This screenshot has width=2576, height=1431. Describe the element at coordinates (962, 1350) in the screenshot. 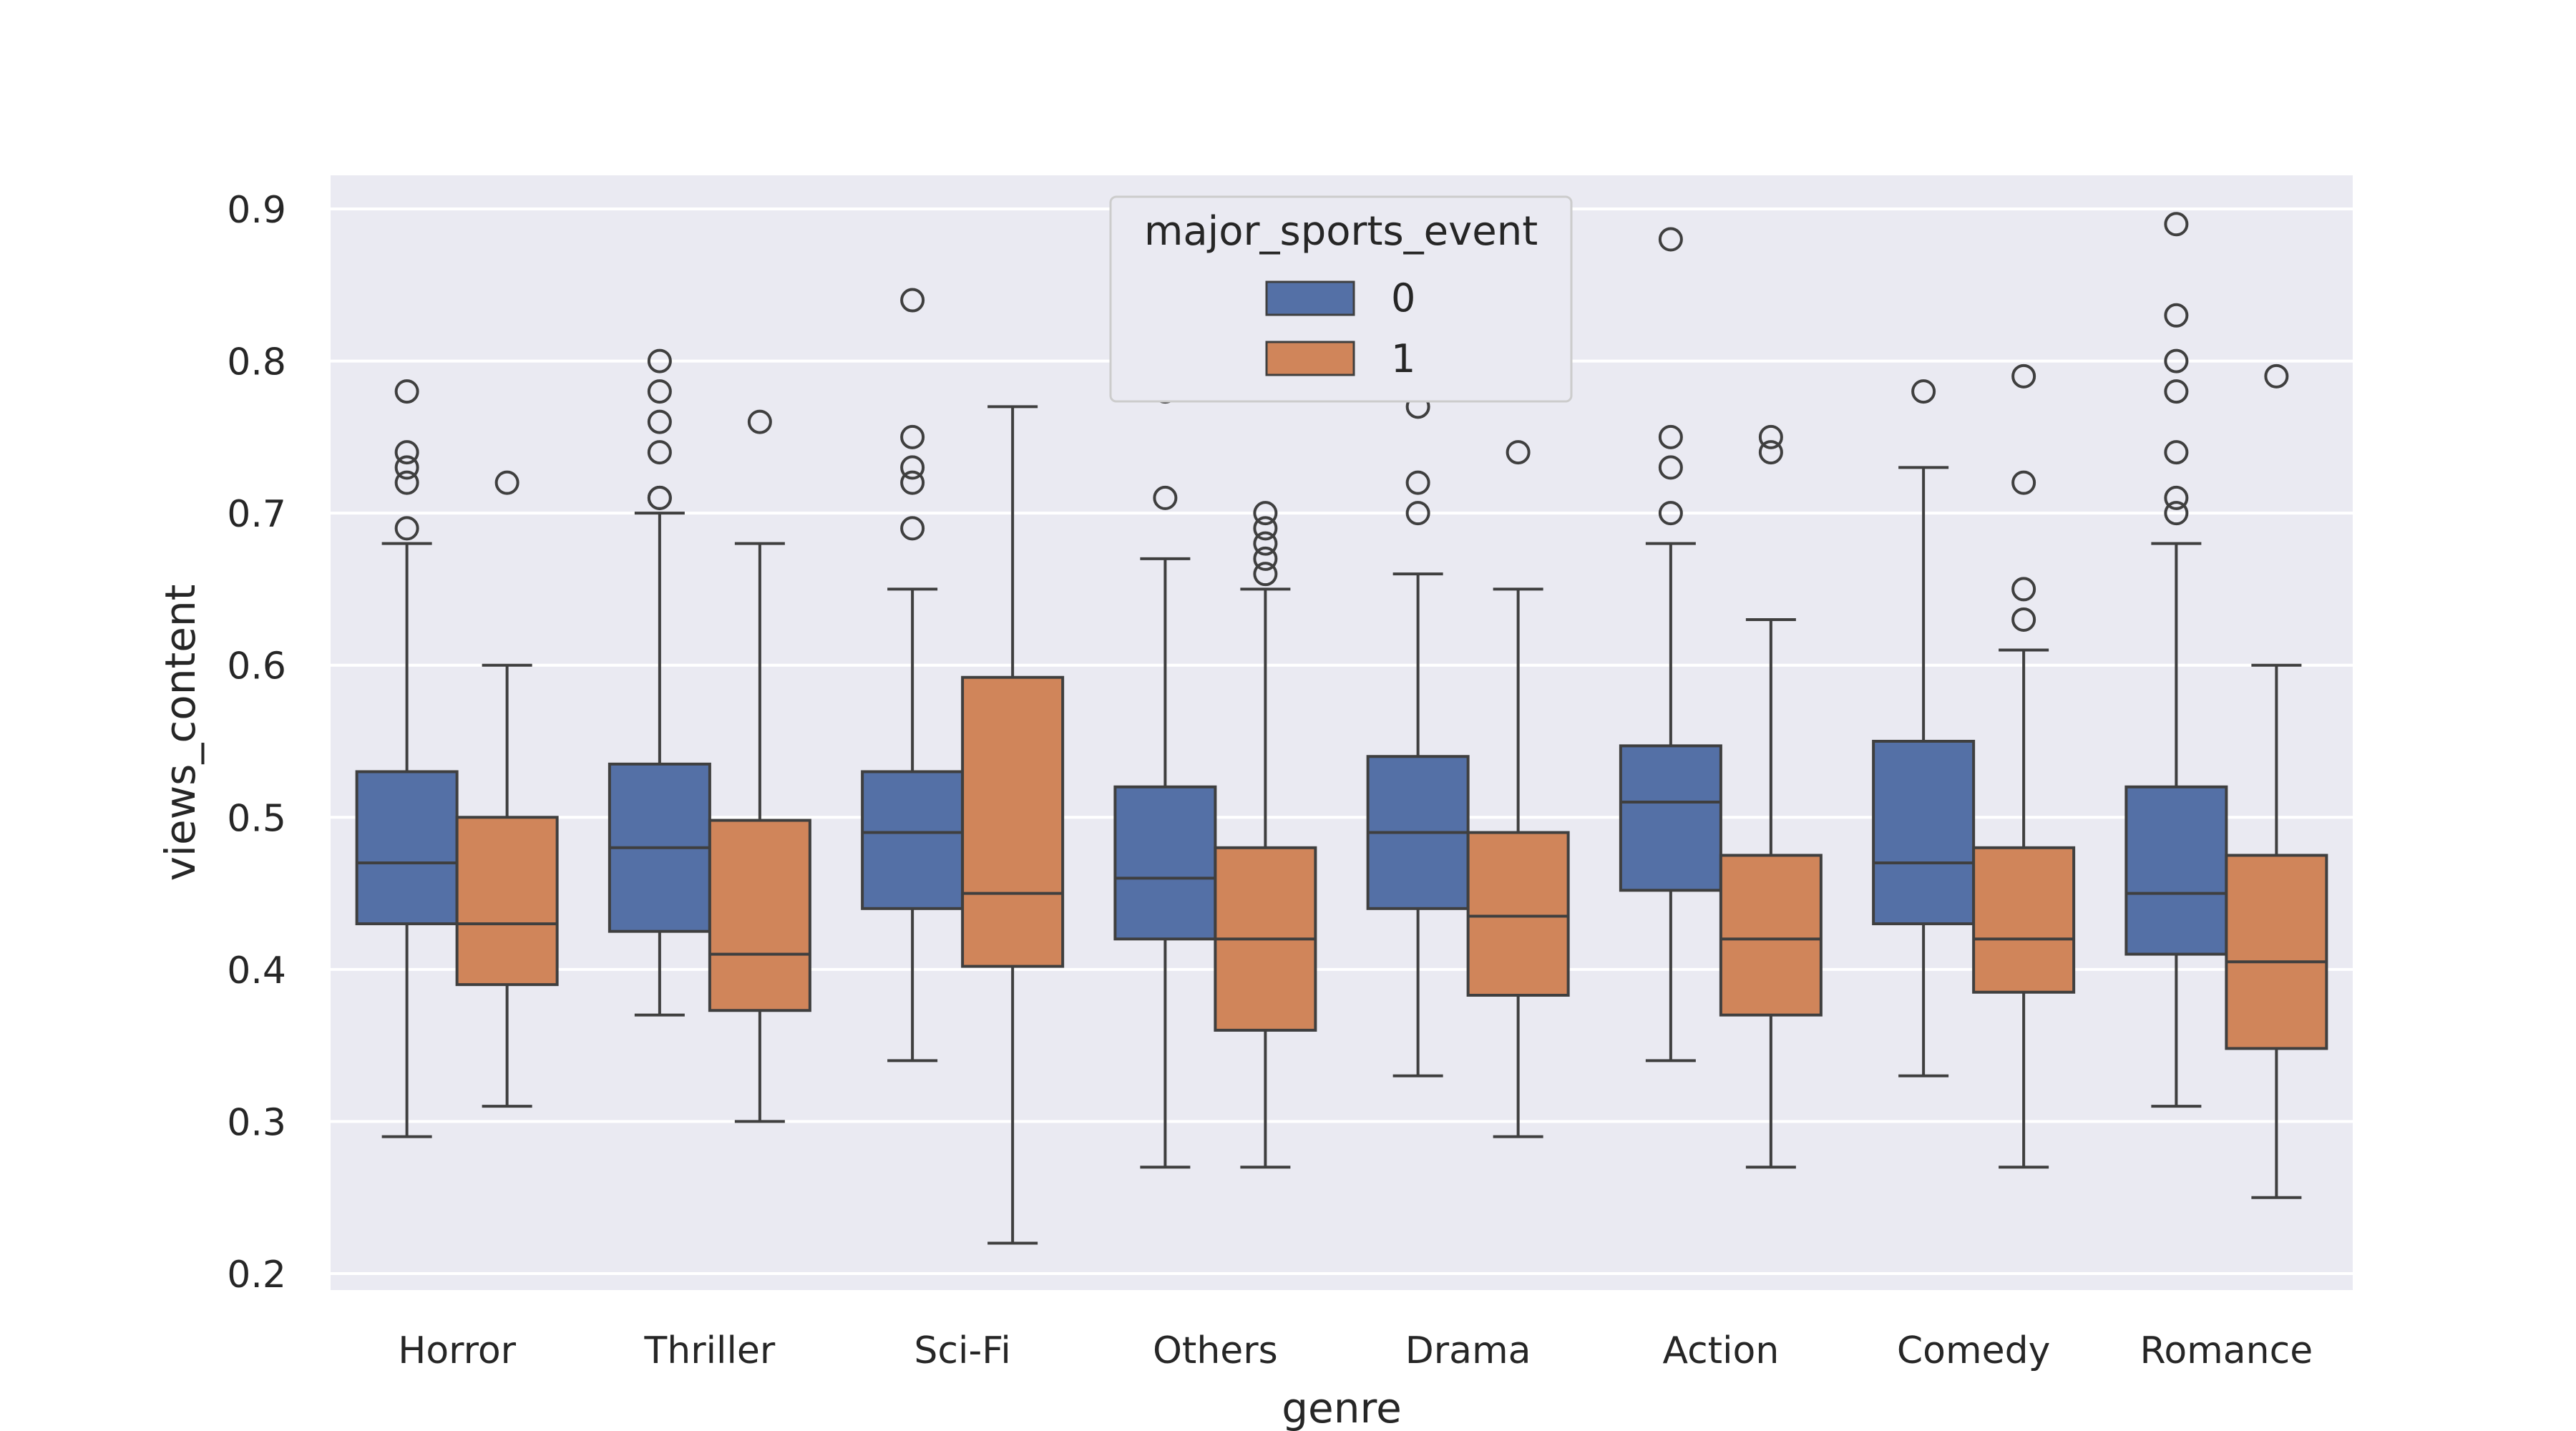

I see `x-tick-label: Sci-Fi` at that location.